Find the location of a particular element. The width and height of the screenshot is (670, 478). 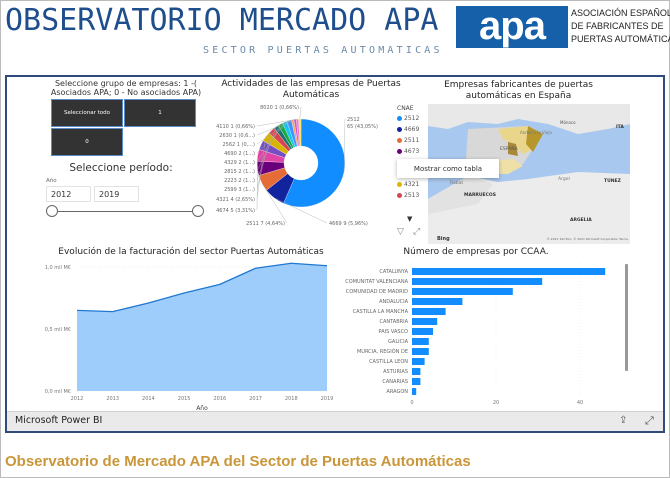

group-1-button: 1 is located at coordinates (160, 113).